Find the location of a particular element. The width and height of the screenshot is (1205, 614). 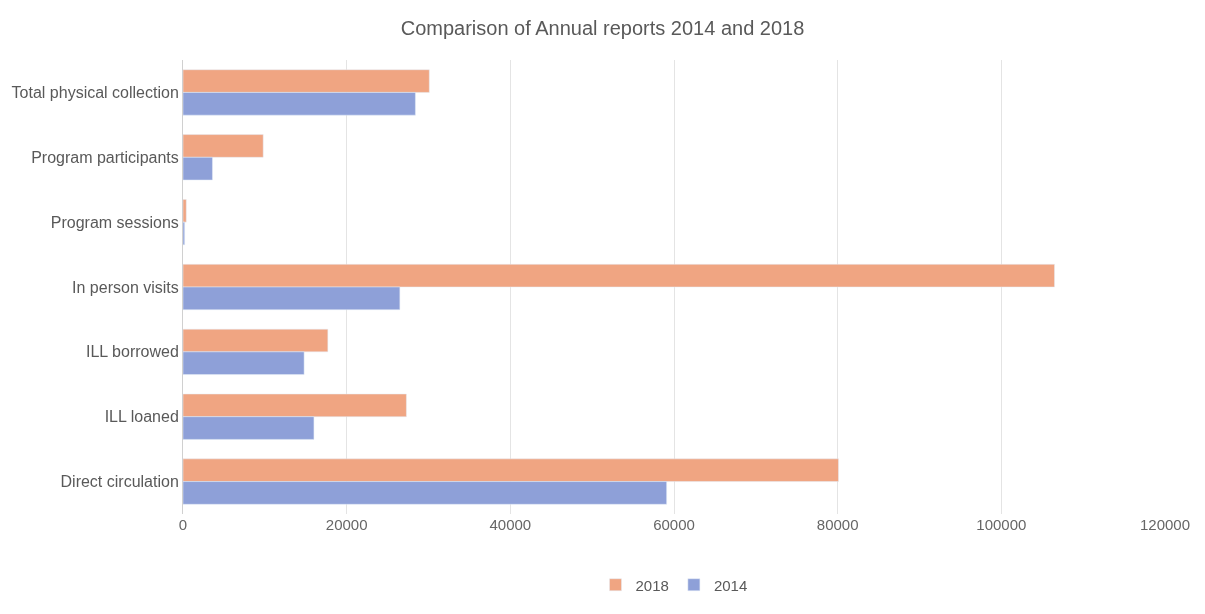

y-tick-label: Program participants is located at coordinates (105, 157).